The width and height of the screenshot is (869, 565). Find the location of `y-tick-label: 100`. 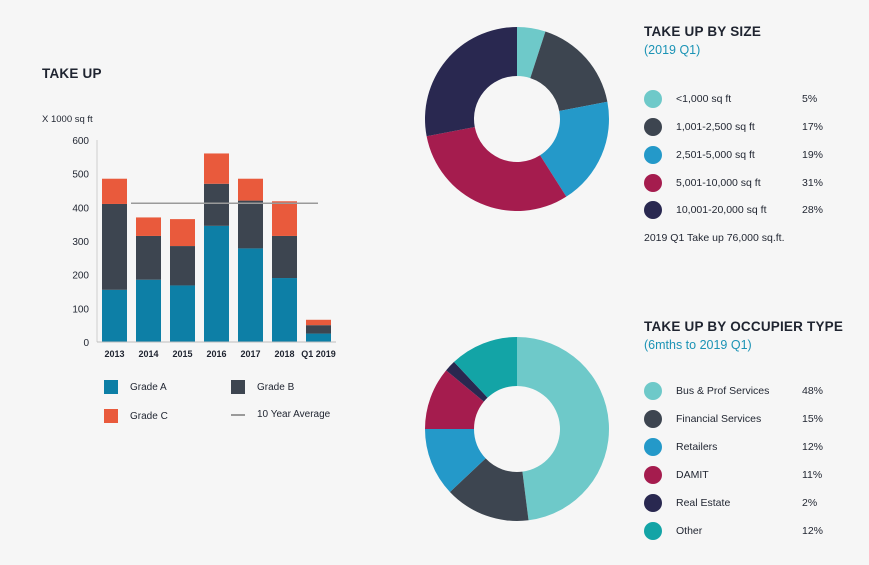

y-tick-label: 100 is located at coordinates (80, 309).